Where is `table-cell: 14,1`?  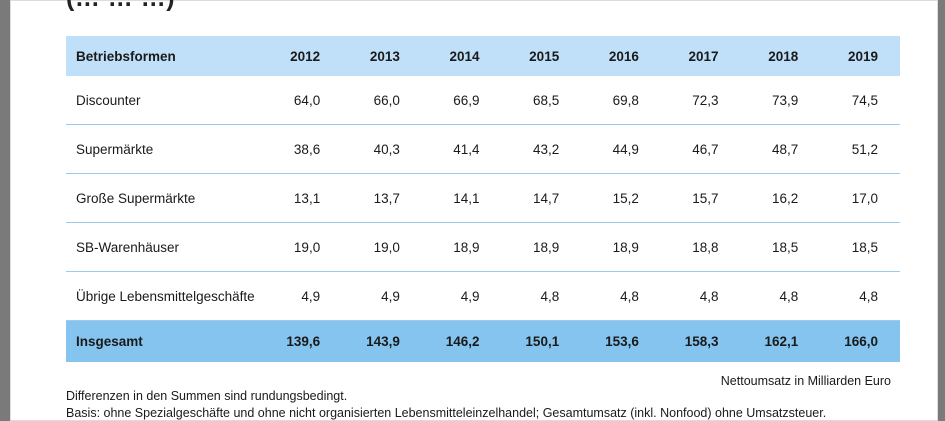
table-cell: 14,1 is located at coordinates (461, 198).